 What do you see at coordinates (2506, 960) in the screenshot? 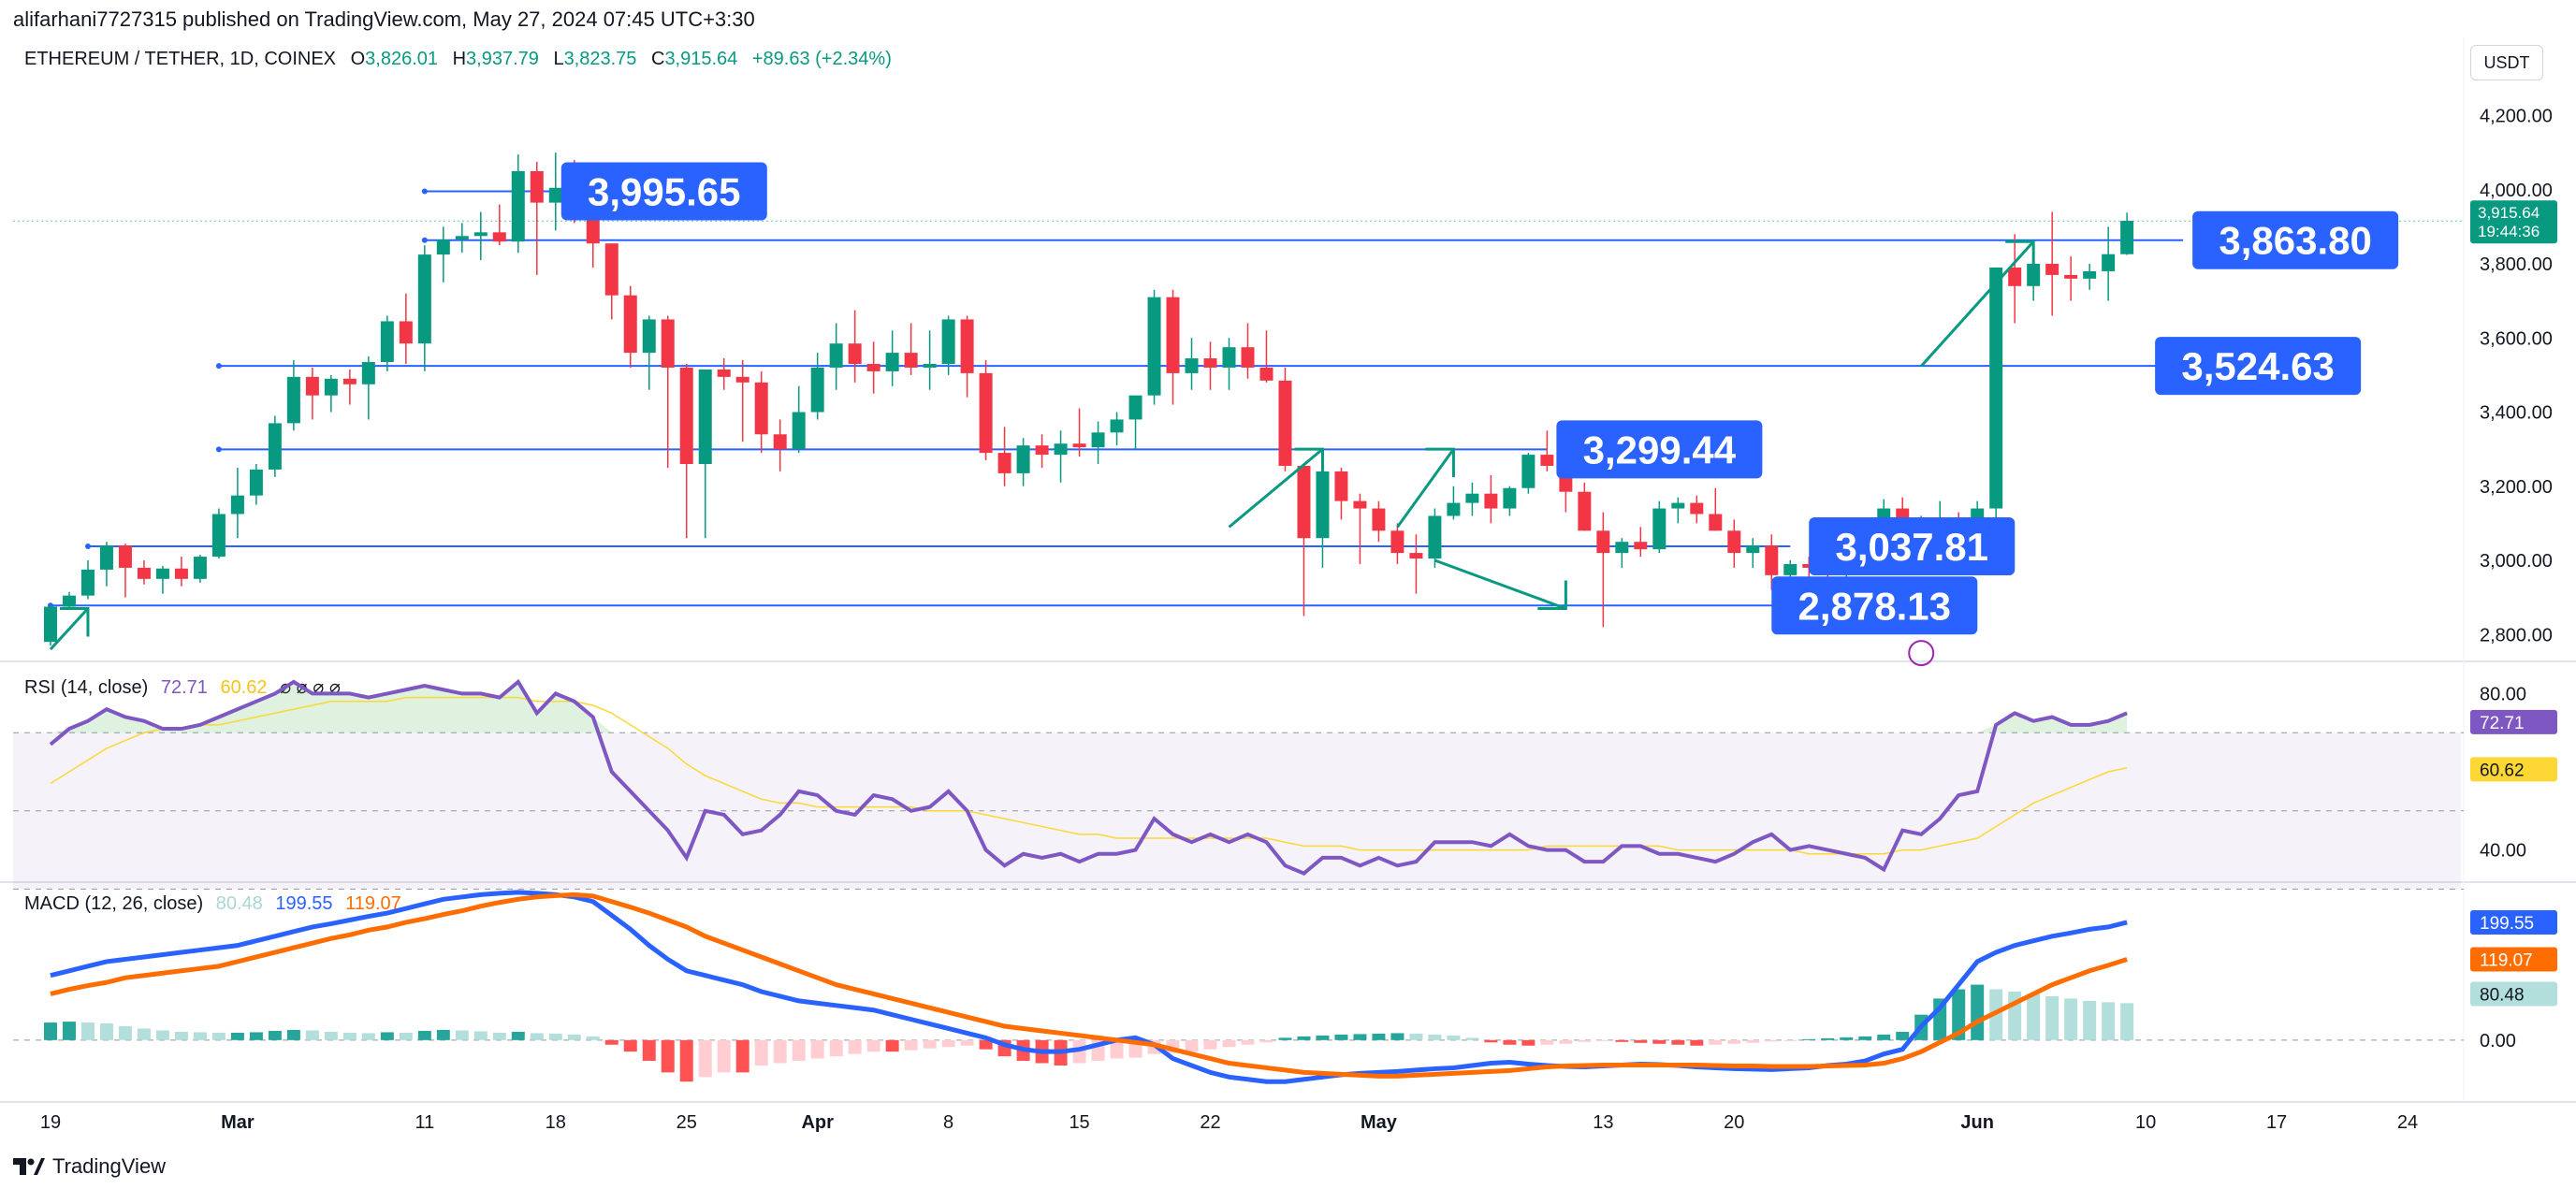
I see `macd-signal-badge-label: 119.07` at bounding box center [2506, 960].